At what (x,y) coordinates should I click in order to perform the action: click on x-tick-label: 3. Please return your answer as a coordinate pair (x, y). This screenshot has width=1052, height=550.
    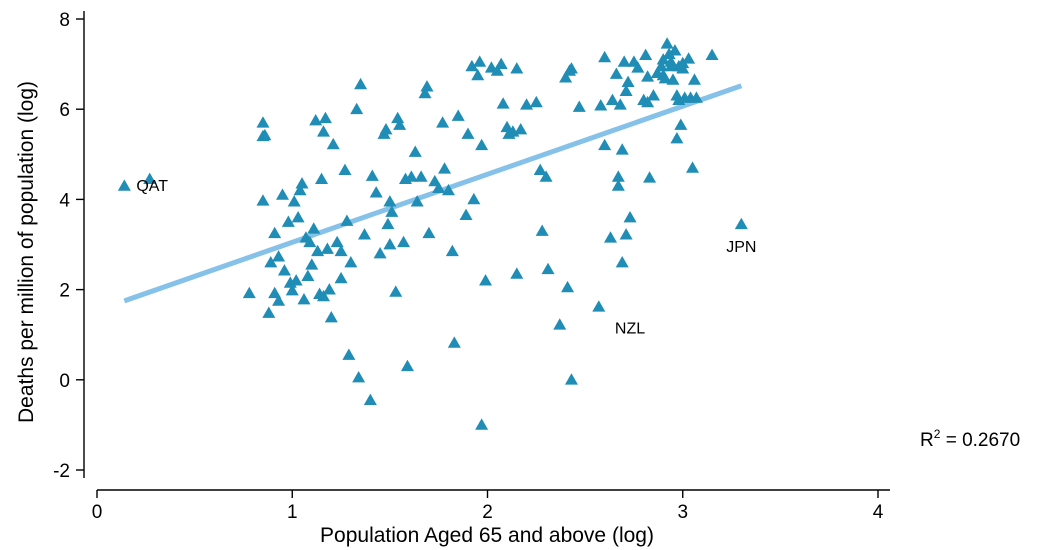
    Looking at the image, I should click on (682, 512).